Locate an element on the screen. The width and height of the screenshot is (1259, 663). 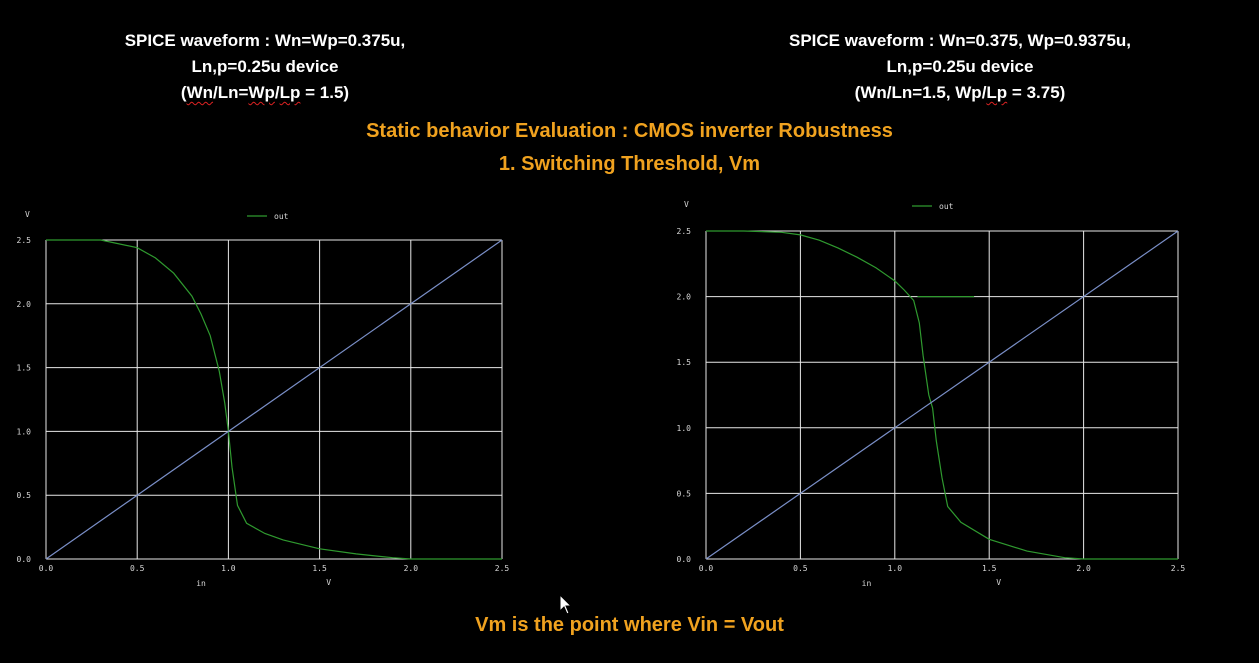
chart1-x-tick-label: 1.5 is located at coordinates (319, 568).